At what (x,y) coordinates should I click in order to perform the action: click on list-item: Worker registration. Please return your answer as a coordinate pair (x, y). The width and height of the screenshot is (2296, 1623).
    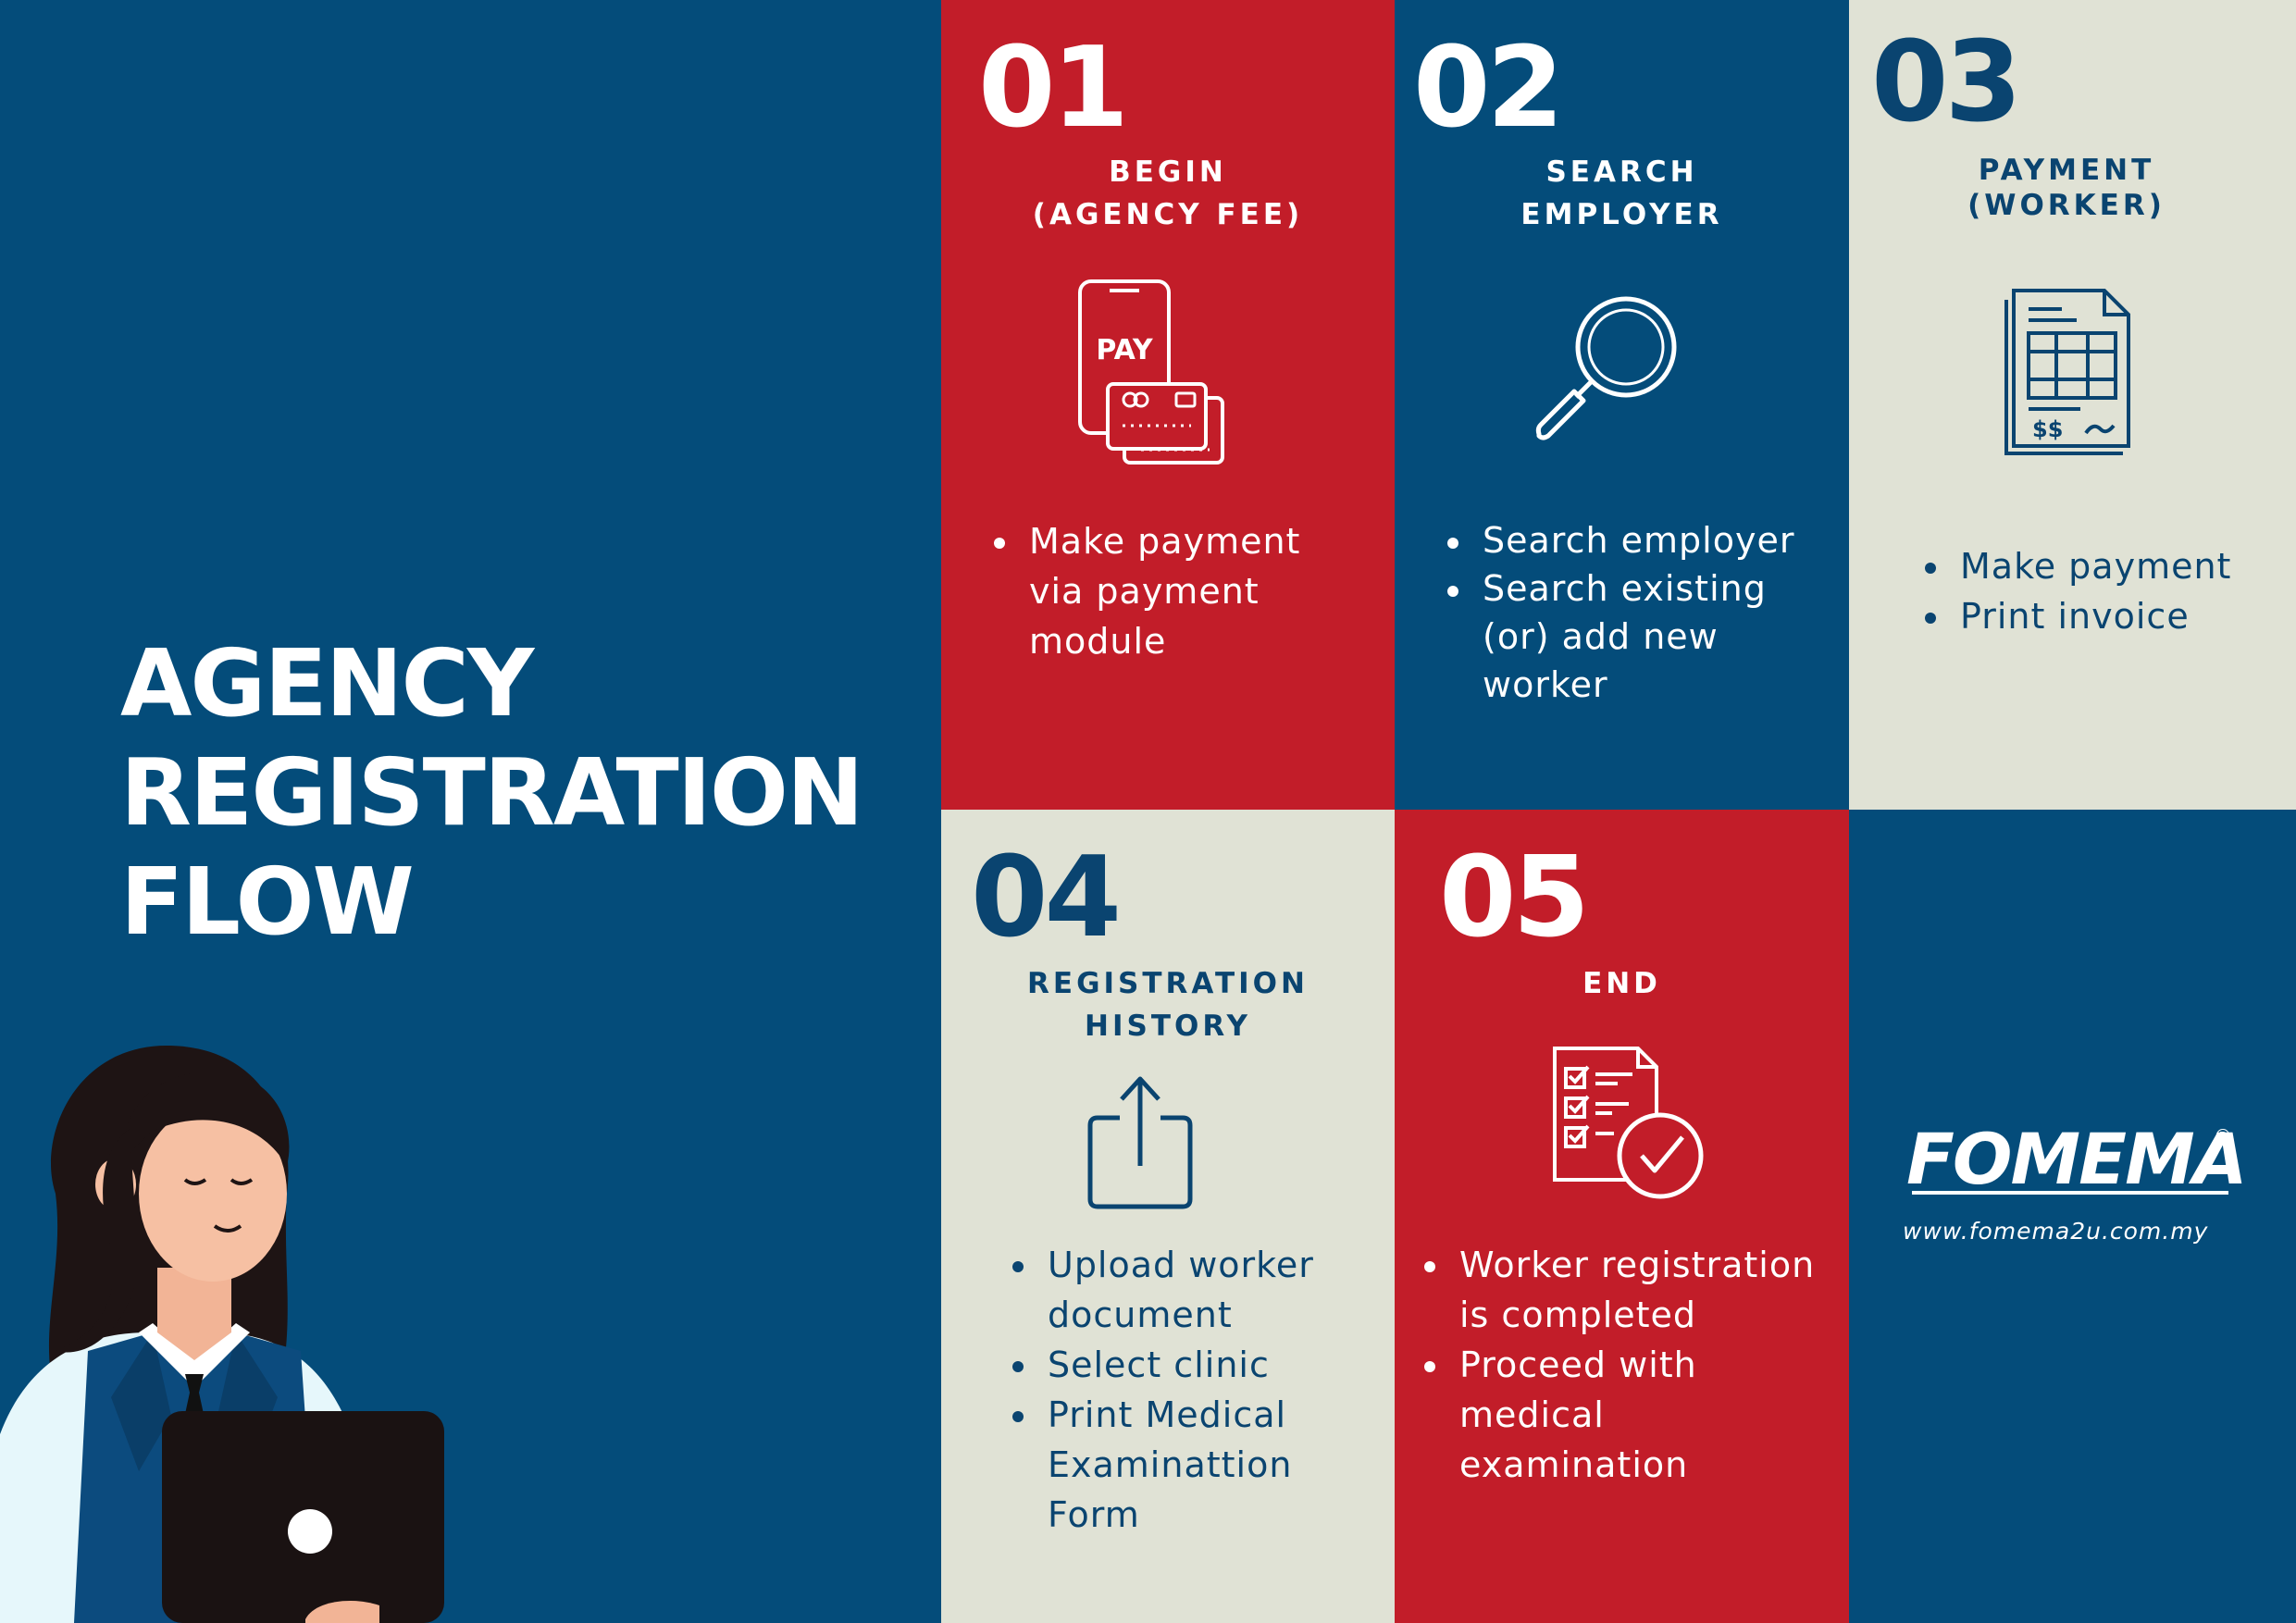
    Looking at the image, I should click on (1619, 1265).